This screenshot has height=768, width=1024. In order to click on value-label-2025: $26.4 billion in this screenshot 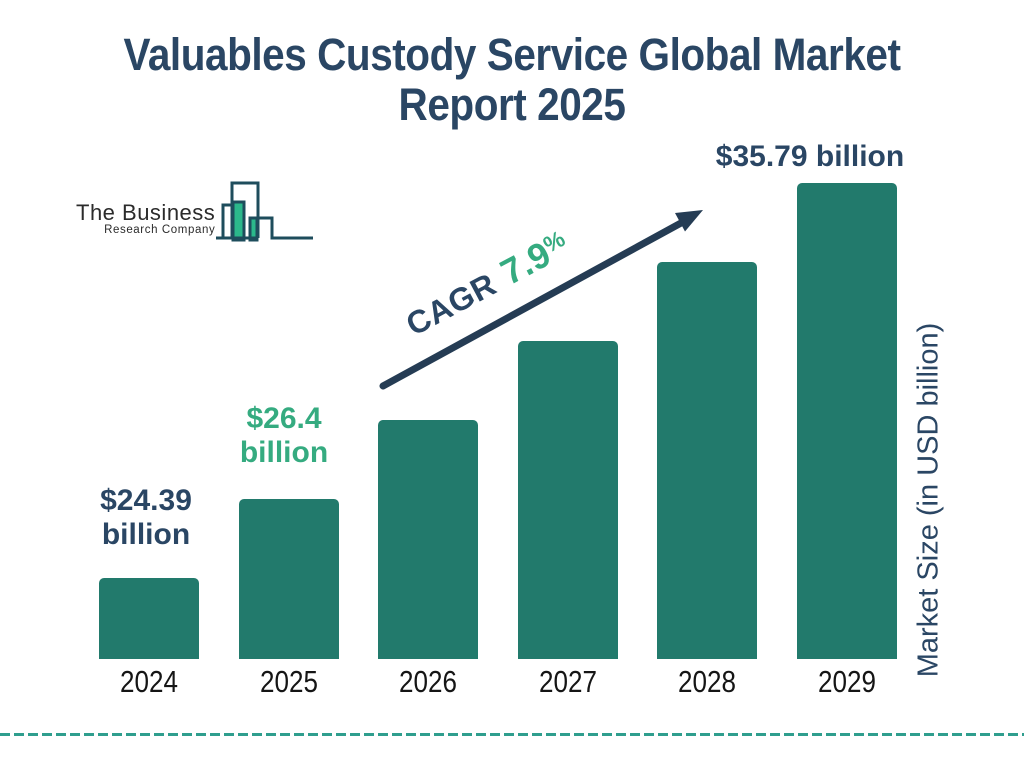, I will do `click(284, 435)`.